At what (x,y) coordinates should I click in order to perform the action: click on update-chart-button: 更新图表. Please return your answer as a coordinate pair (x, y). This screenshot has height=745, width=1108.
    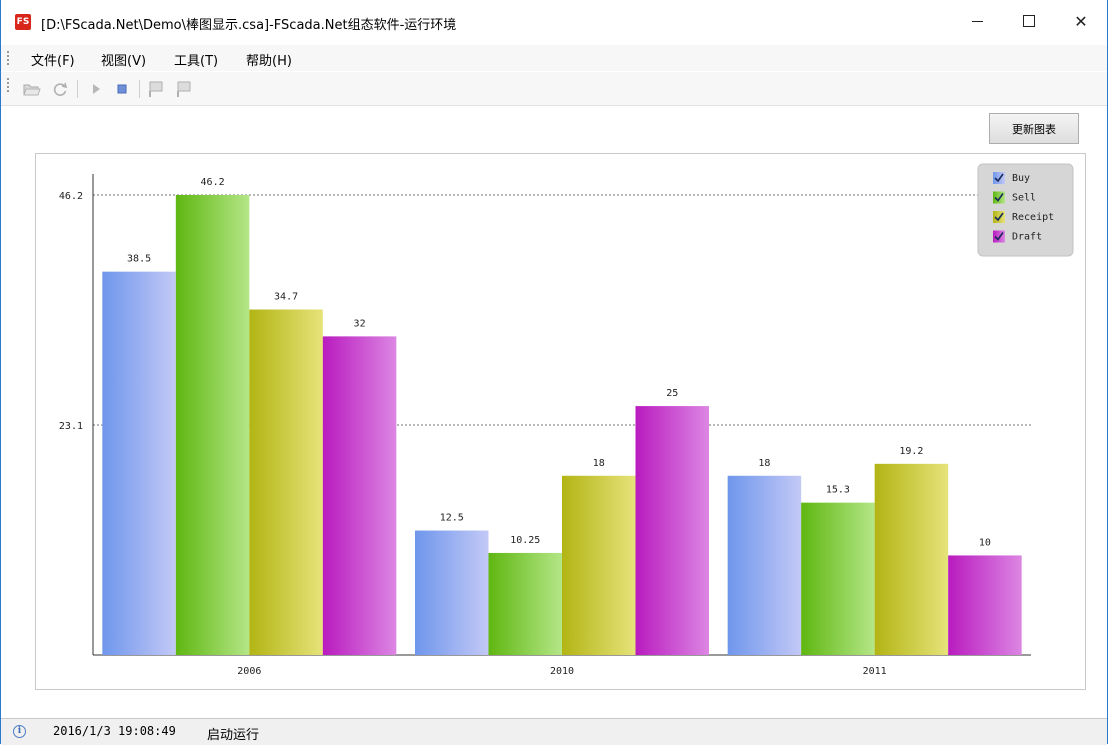
    Looking at the image, I should click on (1034, 128).